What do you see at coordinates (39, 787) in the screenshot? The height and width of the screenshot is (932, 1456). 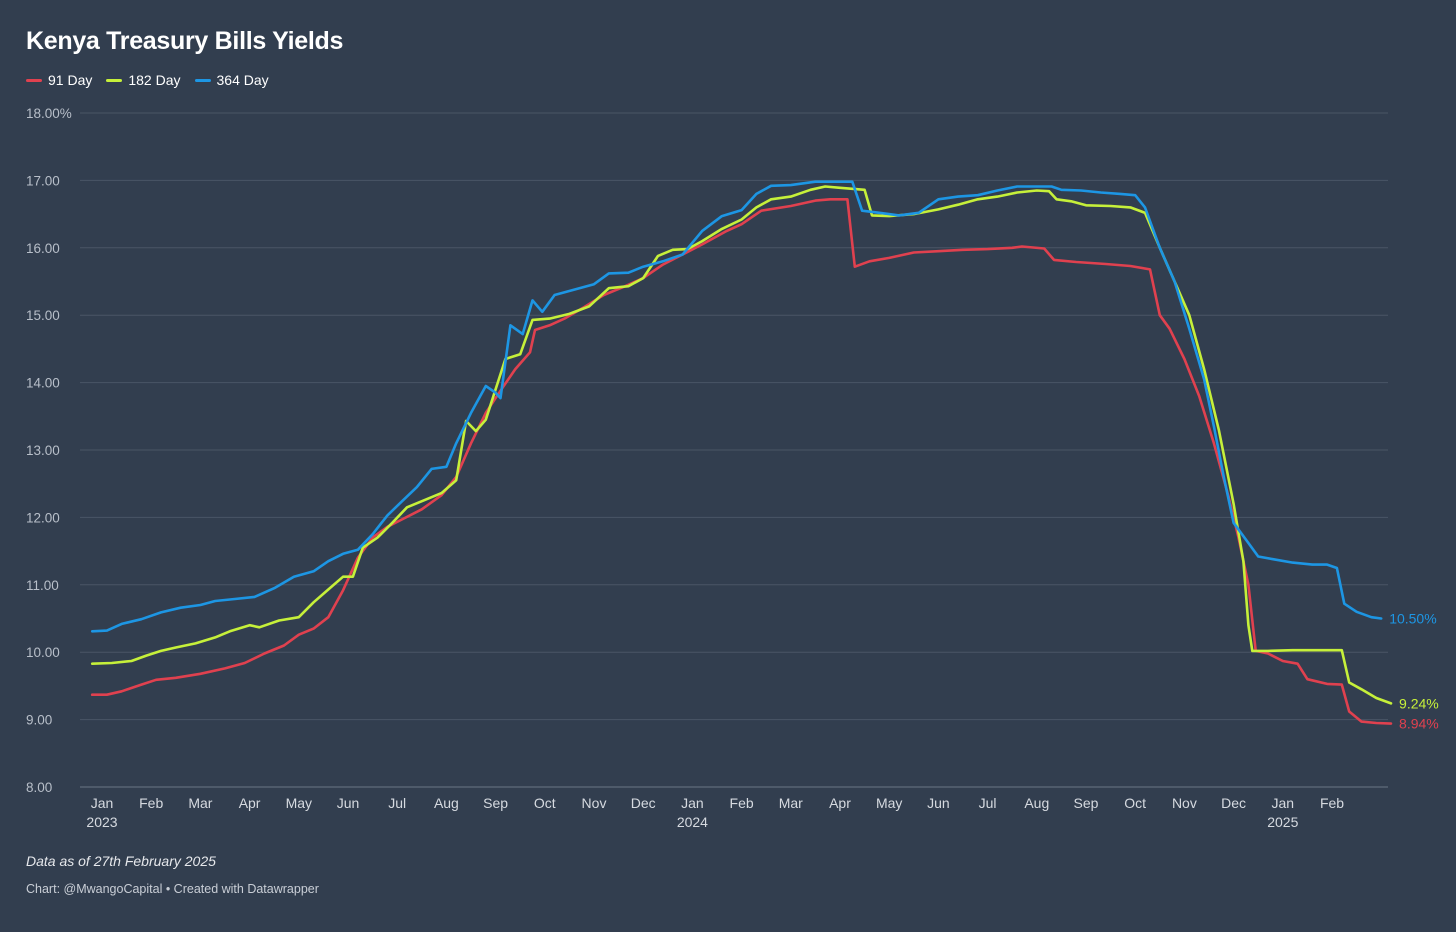 I see `y-tick-label: 8.00` at bounding box center [39, 787].